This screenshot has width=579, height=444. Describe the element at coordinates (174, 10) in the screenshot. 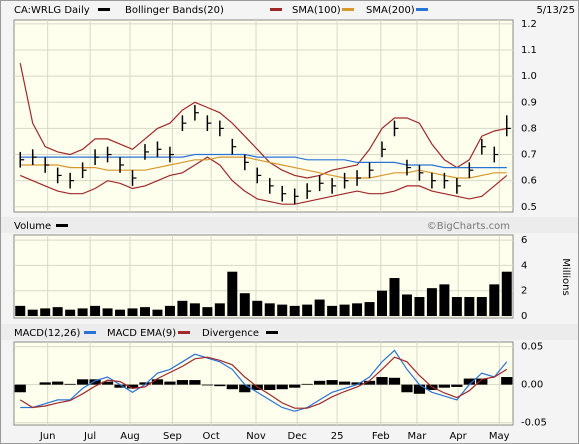

I see `legend-label: Bollinger Bands(20)` at that location.